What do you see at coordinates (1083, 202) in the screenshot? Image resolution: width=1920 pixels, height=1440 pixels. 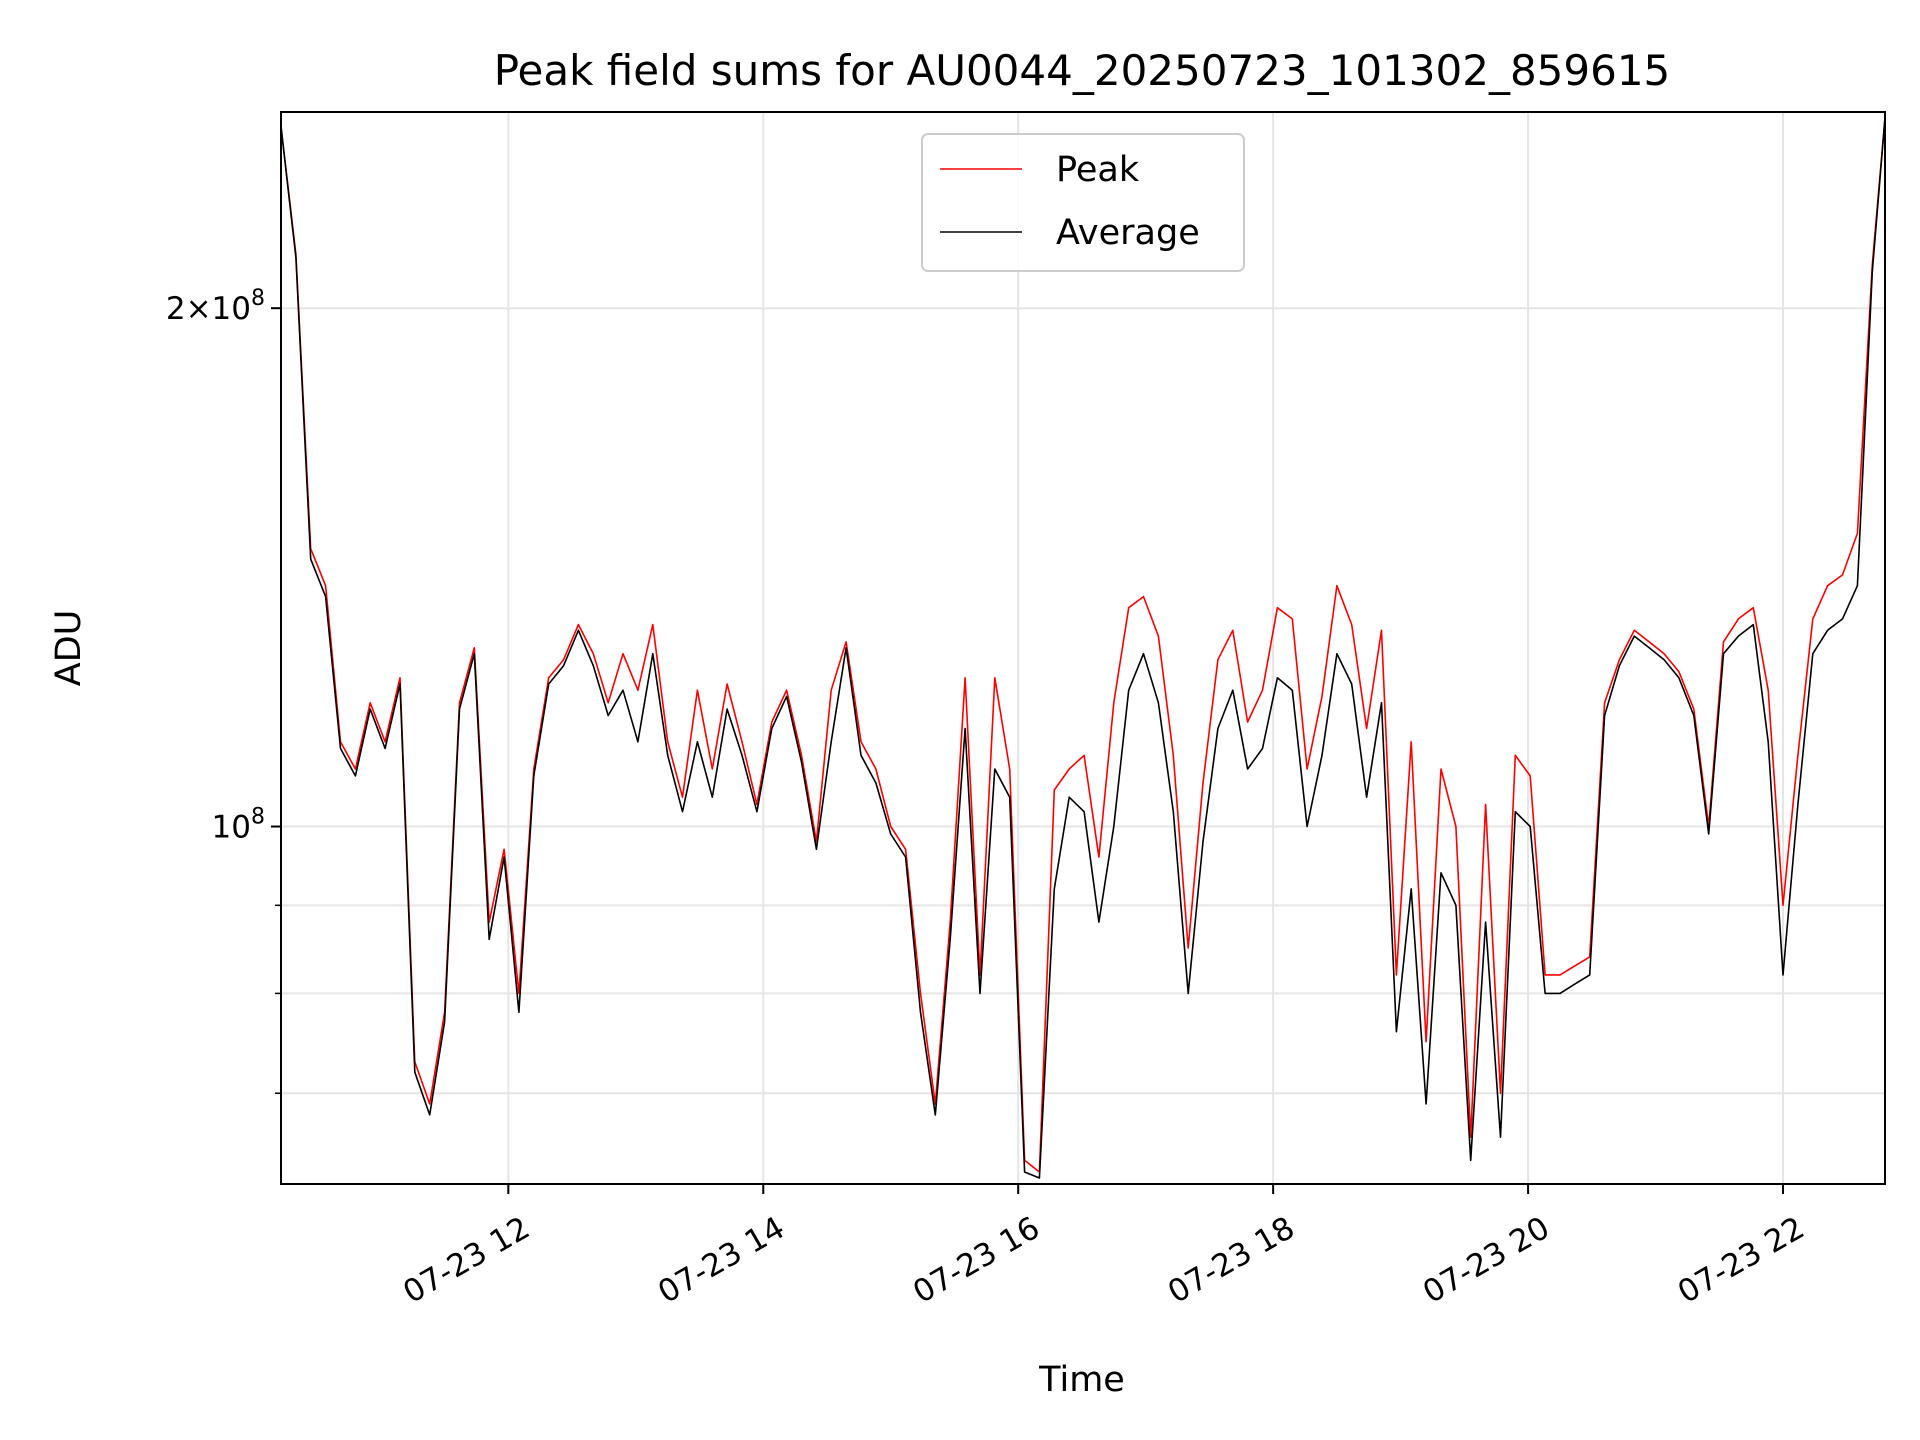 I see `legend: Peak Average` at bounding box center [1083, 202].